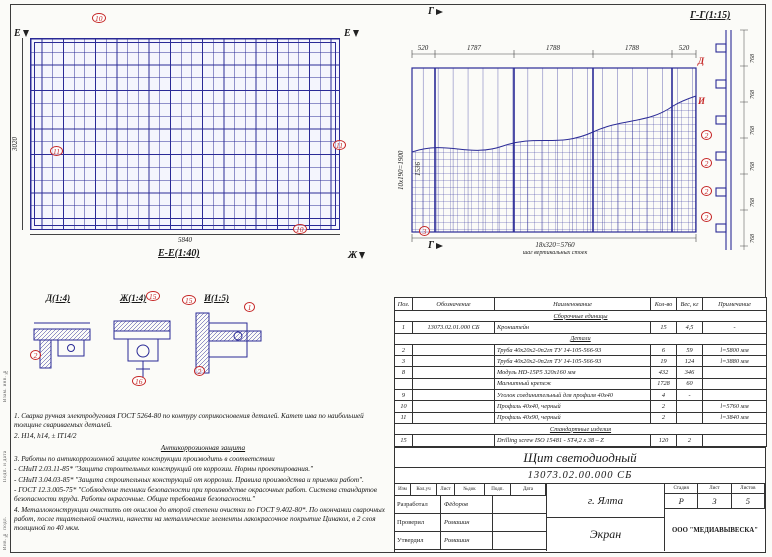 The image size is (772, 557). I want to click on detail-label-d: Д, so click(701, 61).